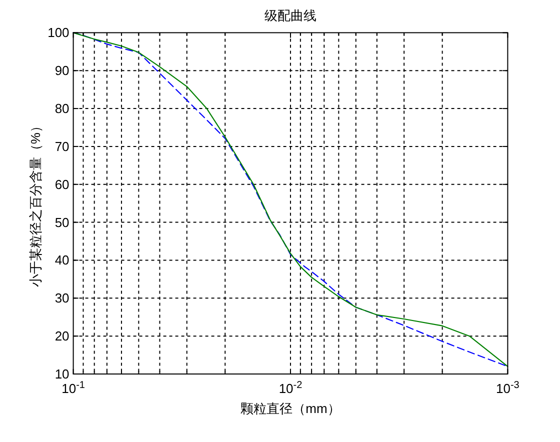 This screenshot has width=560, height=442. What do you see at coordinates (290, 388) in the screenshot?
I see `x-tick-label: 10$^{-2}$` at bounding box center [290, 388].